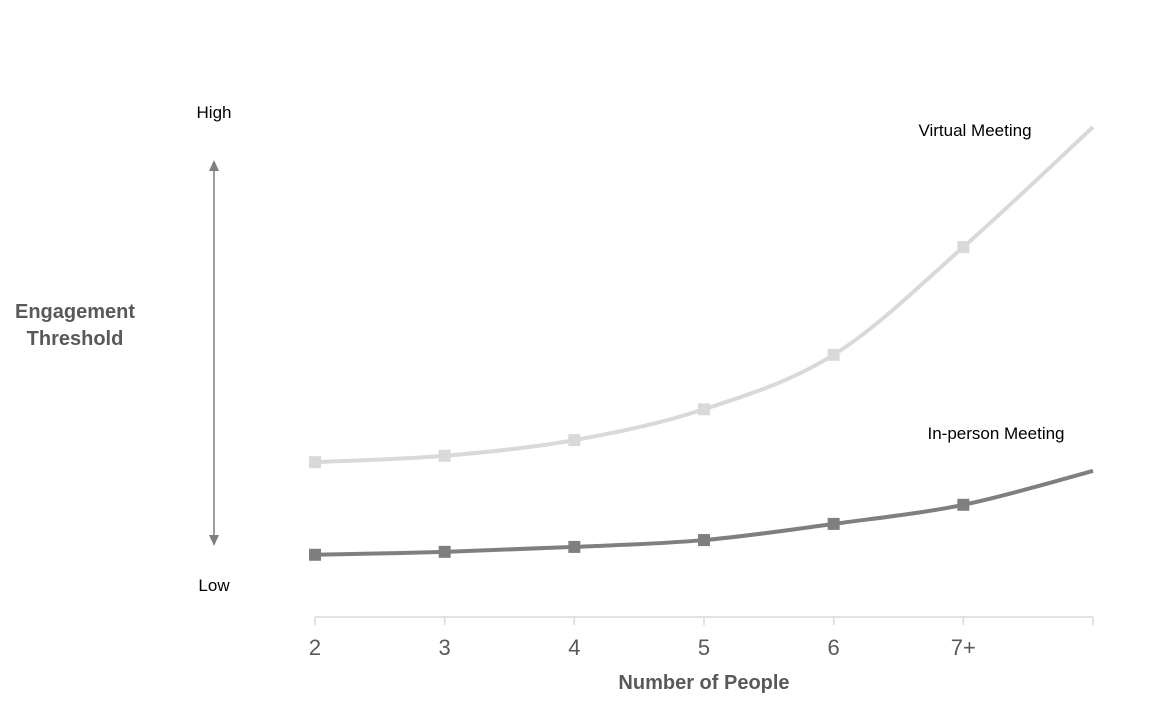 The height and width of the screenshot is (724, 1162). What do you see at coordinates (315, 647) in the screenshot?
I see `x-tick-label: 2` at bounding box center [315, 647].